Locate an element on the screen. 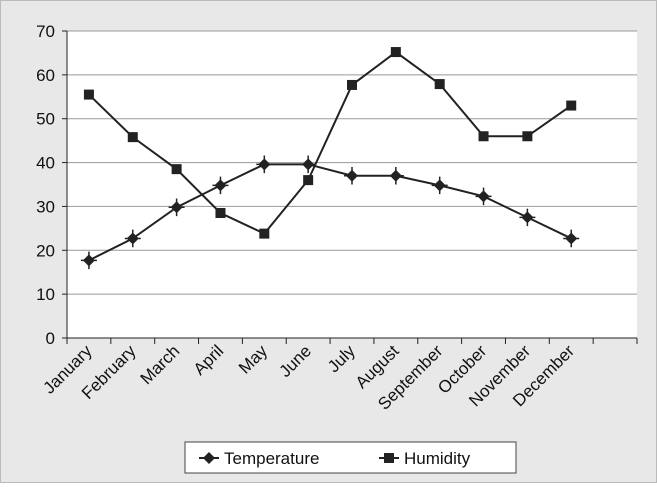 This screenshot has height=487, width=657. y-tick-label: 20 is located at coordinates (45, 250).